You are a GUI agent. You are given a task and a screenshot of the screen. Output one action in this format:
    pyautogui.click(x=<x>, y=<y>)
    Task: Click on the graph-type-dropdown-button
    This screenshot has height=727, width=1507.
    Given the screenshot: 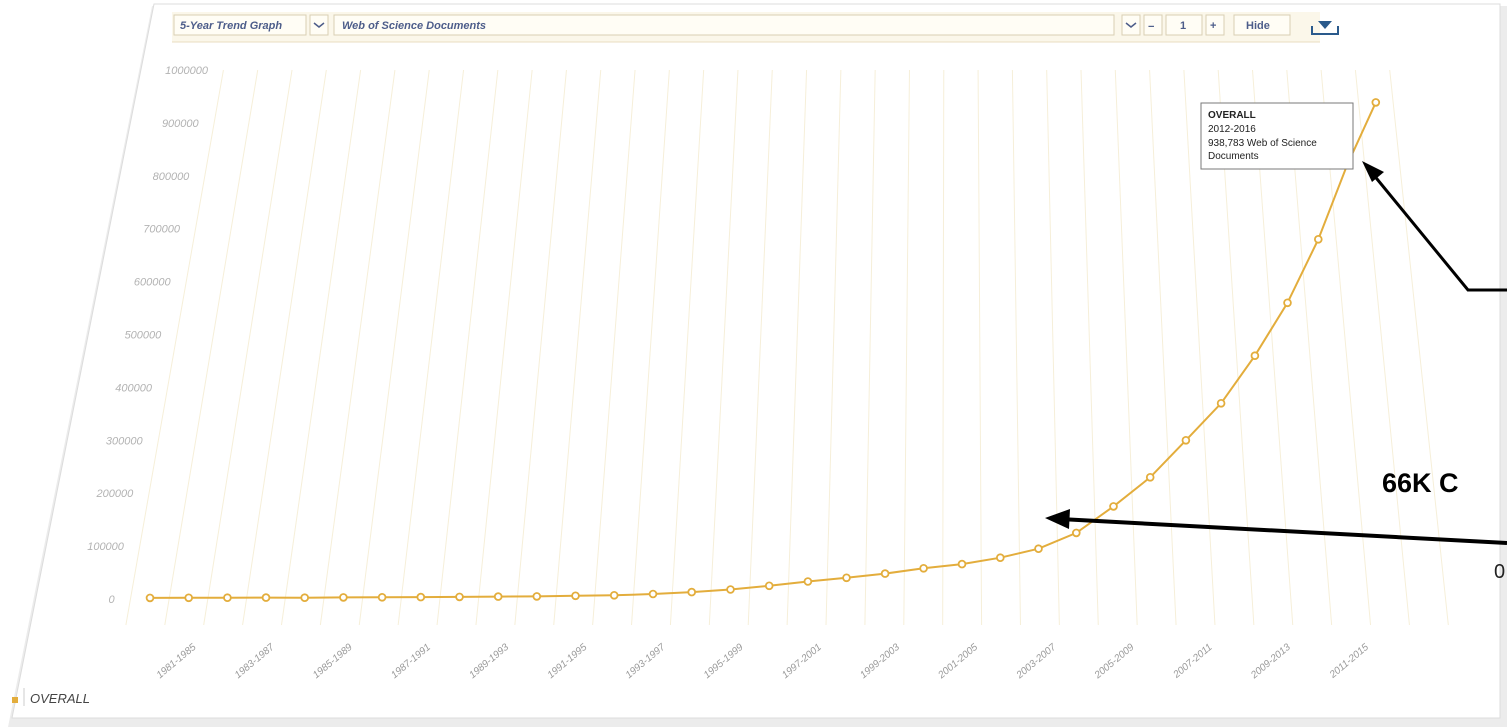 What is the action you would take?
    pyautogui.click(x=319, y=25)
    